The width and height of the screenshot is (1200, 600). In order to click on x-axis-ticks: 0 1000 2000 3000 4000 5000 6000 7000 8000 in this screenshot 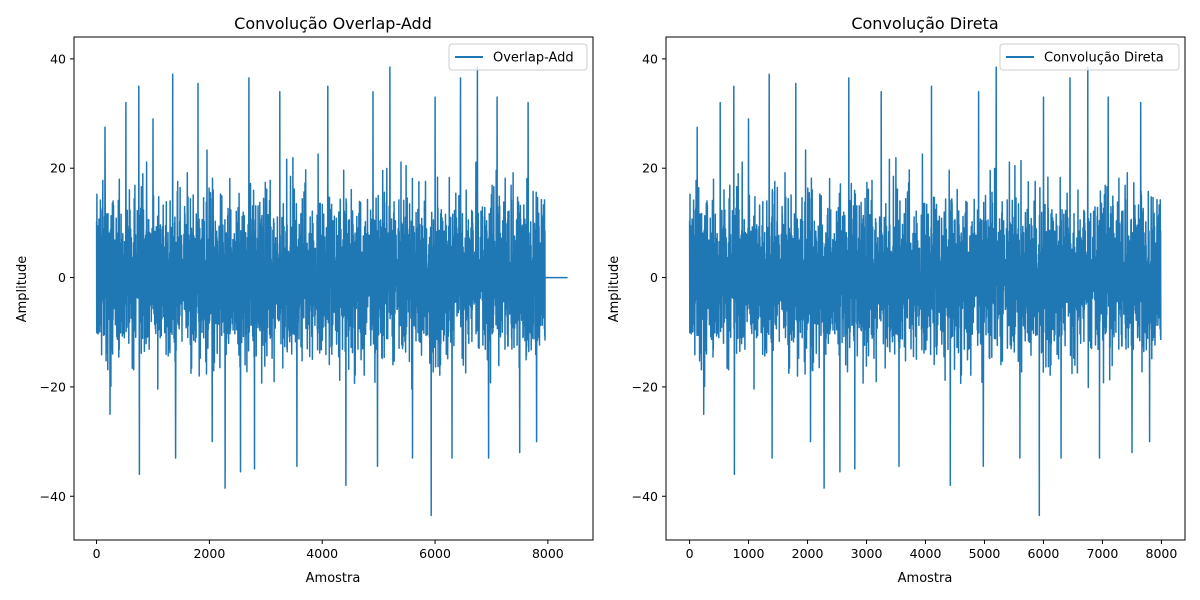, I will do `click(932, 550)`.